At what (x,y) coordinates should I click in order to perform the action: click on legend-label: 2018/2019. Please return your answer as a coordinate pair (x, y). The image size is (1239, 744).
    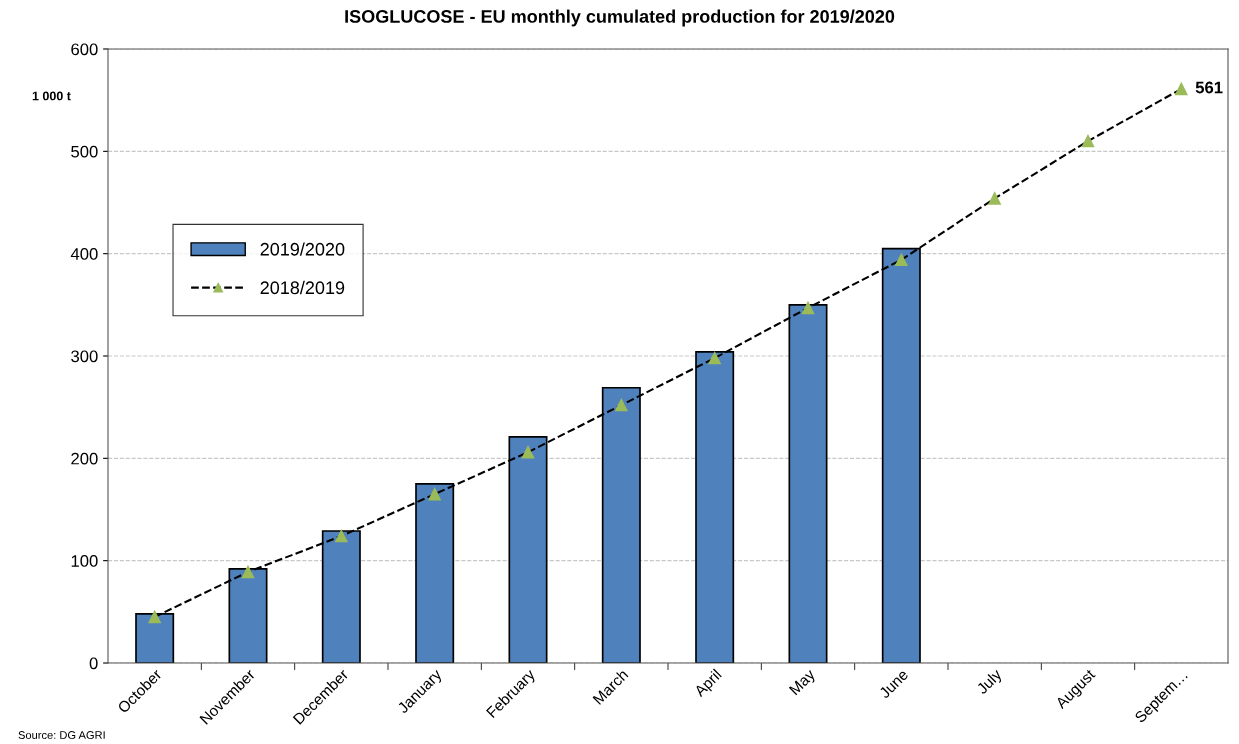
    Looking at the image, I should click on (302, 287).